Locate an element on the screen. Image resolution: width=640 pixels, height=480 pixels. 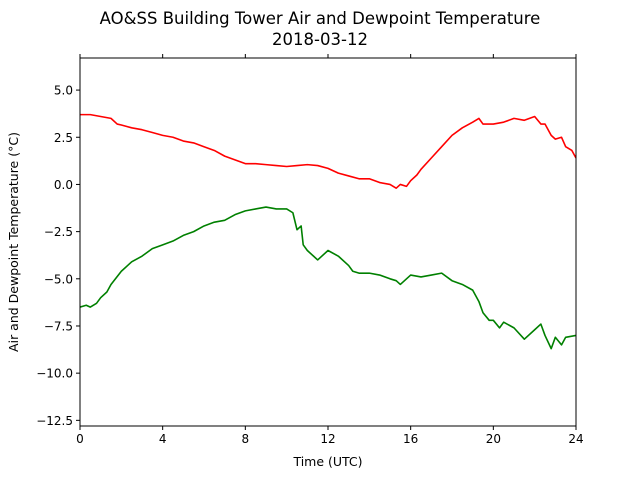
y-tick-label: −10.0 is located at coordinates (54, 374).